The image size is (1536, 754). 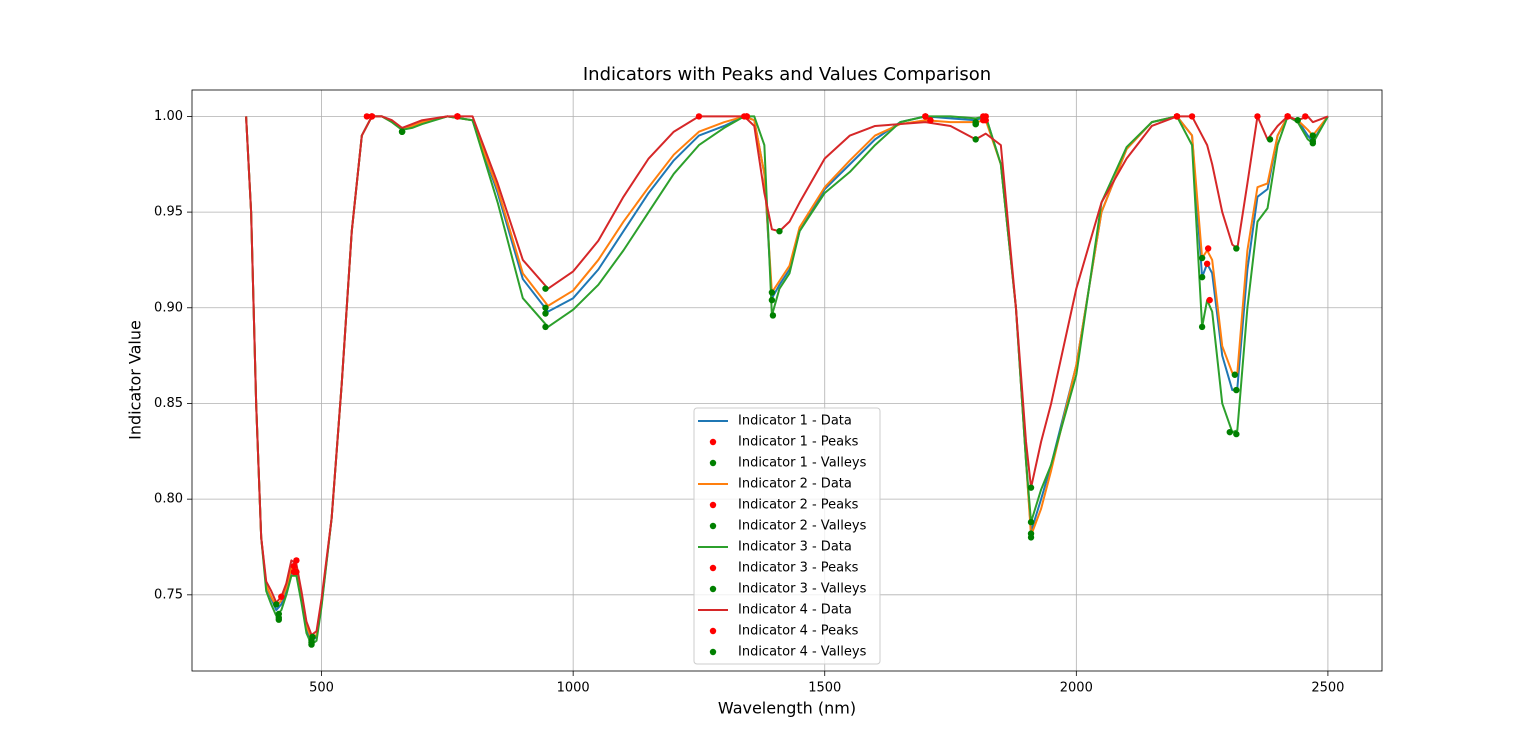 What do you see at coordinates (795, 484) in the screenshot?
I see `legend-label: Indicator 2 - Data` at bounding box center [795, 484].